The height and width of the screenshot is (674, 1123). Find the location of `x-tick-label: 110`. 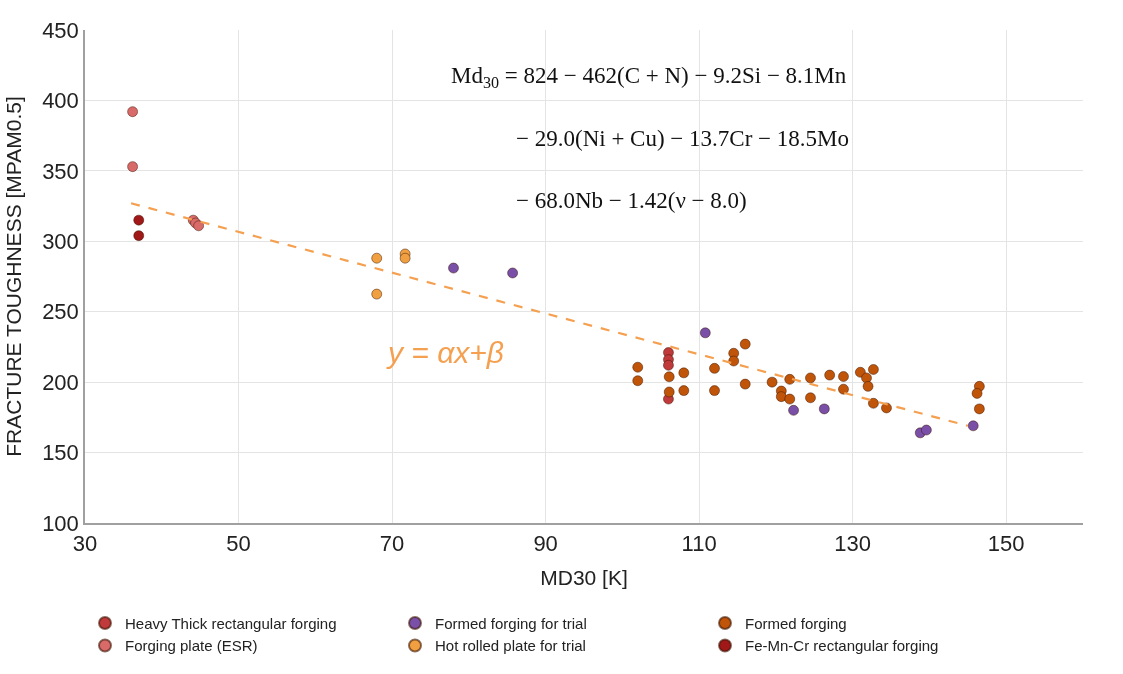

x-tick-label: 110 is located at coordinates (699, 544).